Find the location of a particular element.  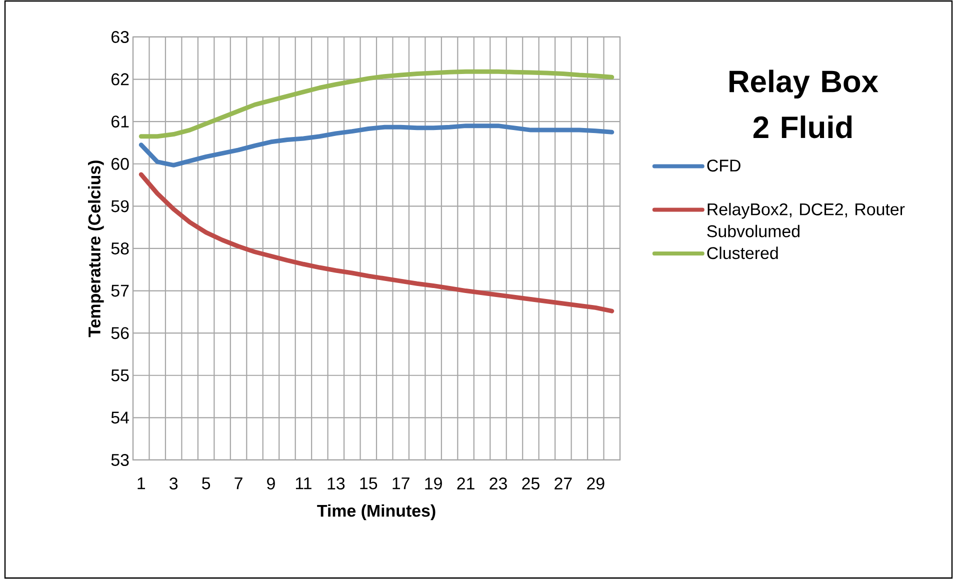

legend-label: RelayBox2, DCE2, Router Subvolumed is located at coordinates (806, 220).